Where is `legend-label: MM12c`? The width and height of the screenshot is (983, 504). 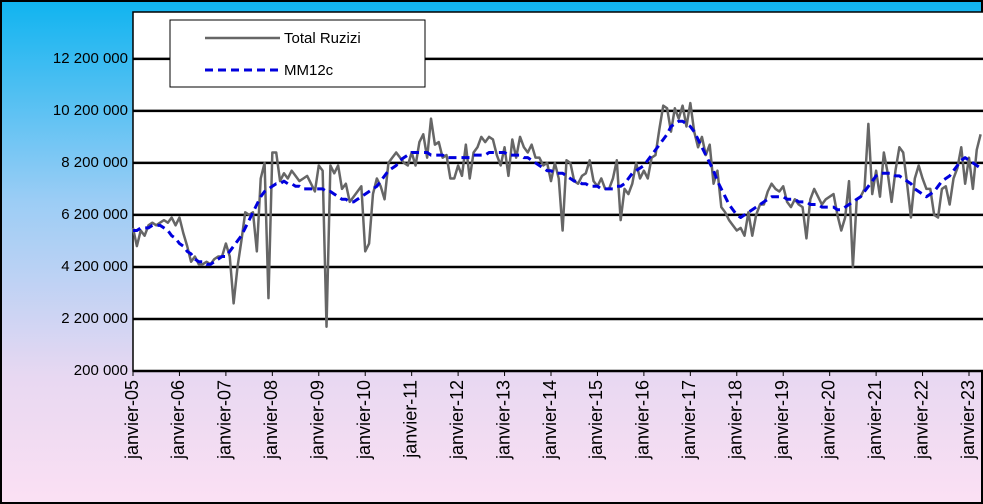 legend-label: MM12c is located at coordinates (309, 70).